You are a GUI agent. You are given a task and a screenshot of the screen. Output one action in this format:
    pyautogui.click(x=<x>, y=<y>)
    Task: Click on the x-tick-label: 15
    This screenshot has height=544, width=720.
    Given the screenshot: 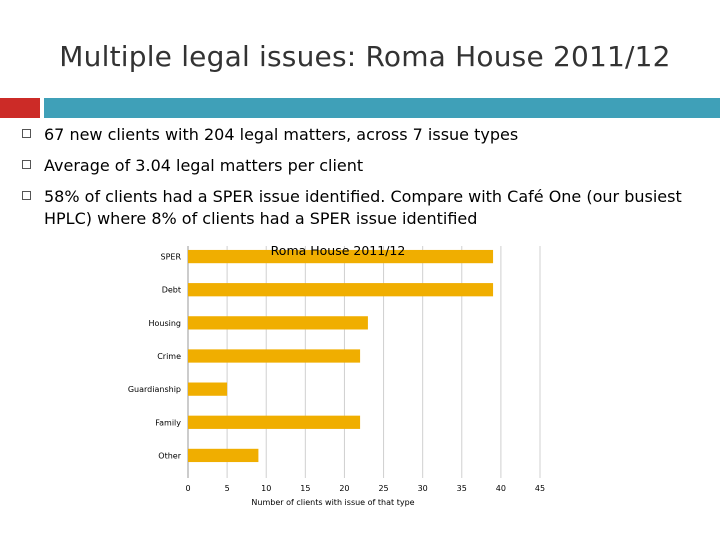 What is the action you would take?
    pyautogui.click(x=305, y=488)
    